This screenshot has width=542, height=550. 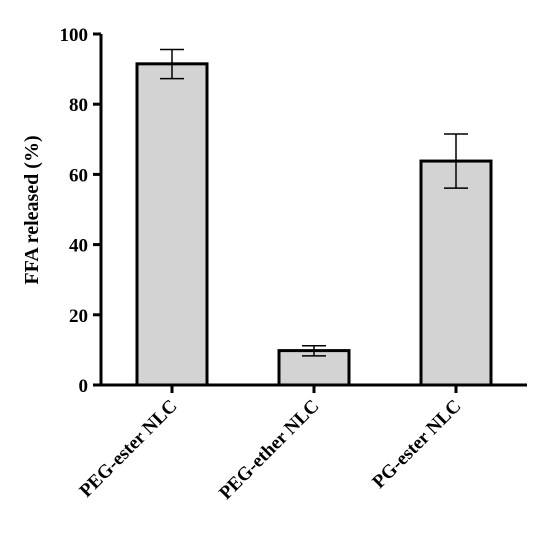 I want to click on x-tick-label-2: PEG-ether NLC, so click(x=269, y=450).